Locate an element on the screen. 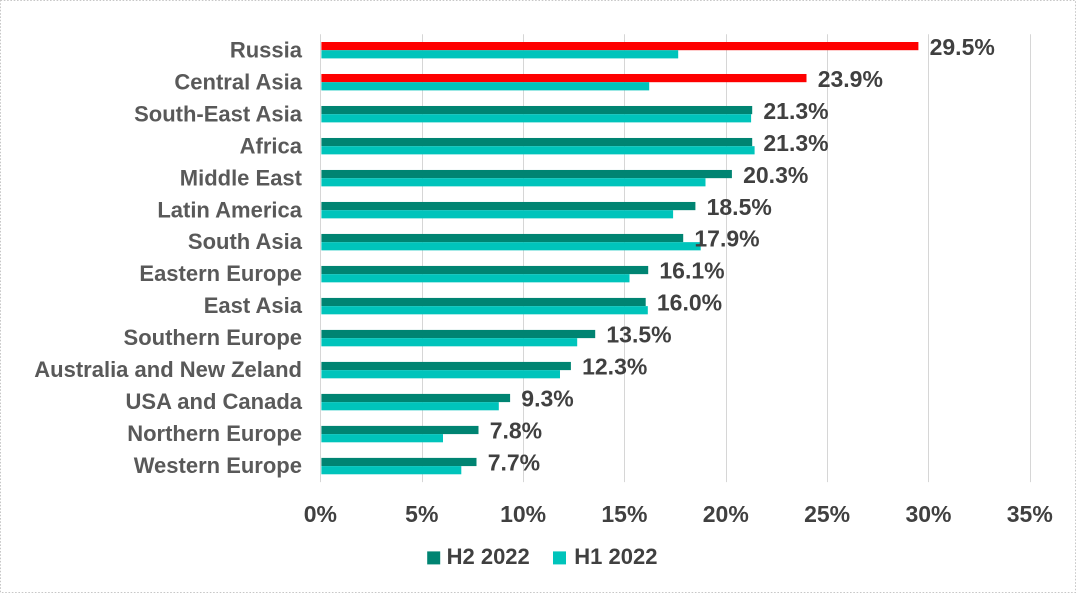 The height and width of the screenshot is (598, 1076). svg-text: 35% is located at coordinates (1030, 514).